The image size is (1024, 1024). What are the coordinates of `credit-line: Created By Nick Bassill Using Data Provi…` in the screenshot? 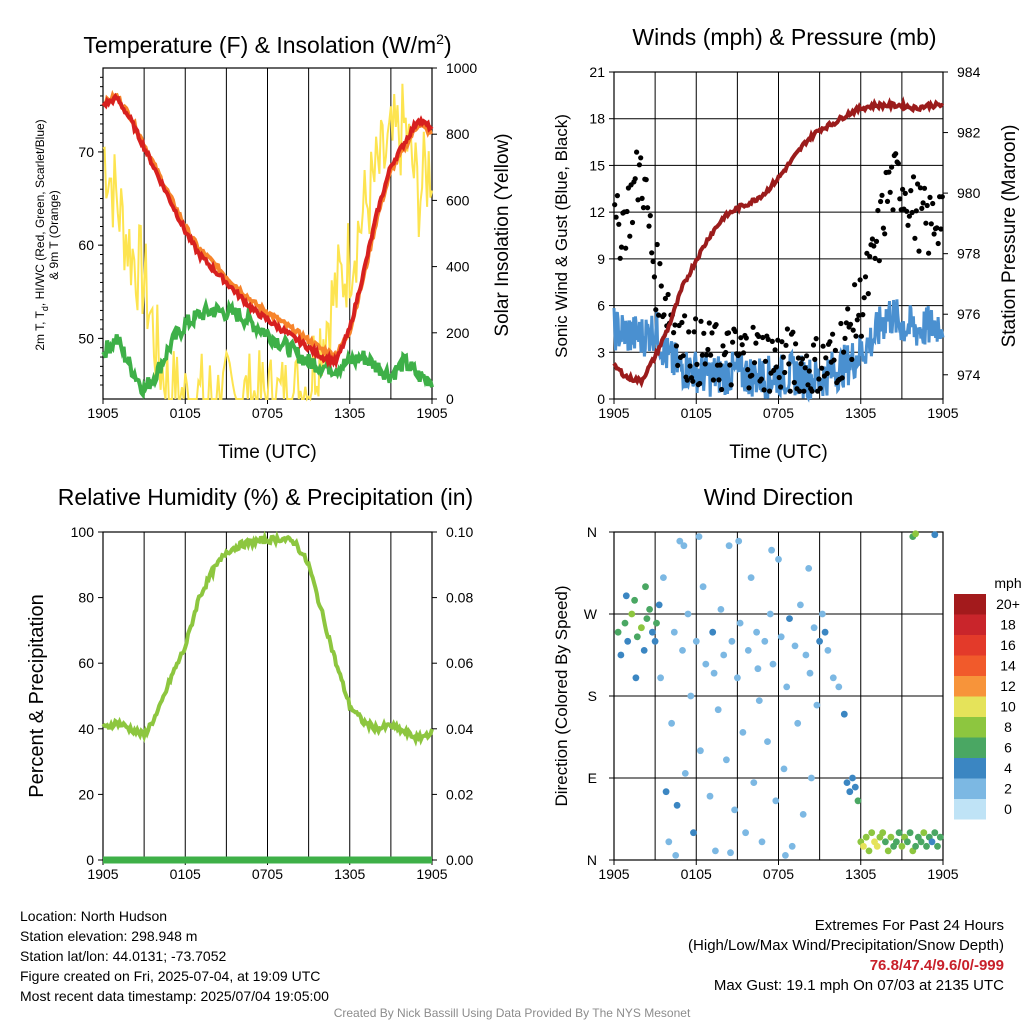 It's located at (512, 1013).